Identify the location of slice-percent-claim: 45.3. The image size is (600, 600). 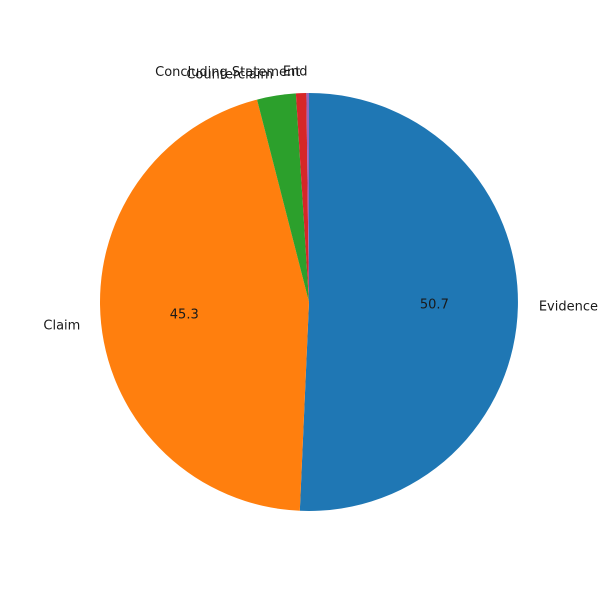
(184, 314).